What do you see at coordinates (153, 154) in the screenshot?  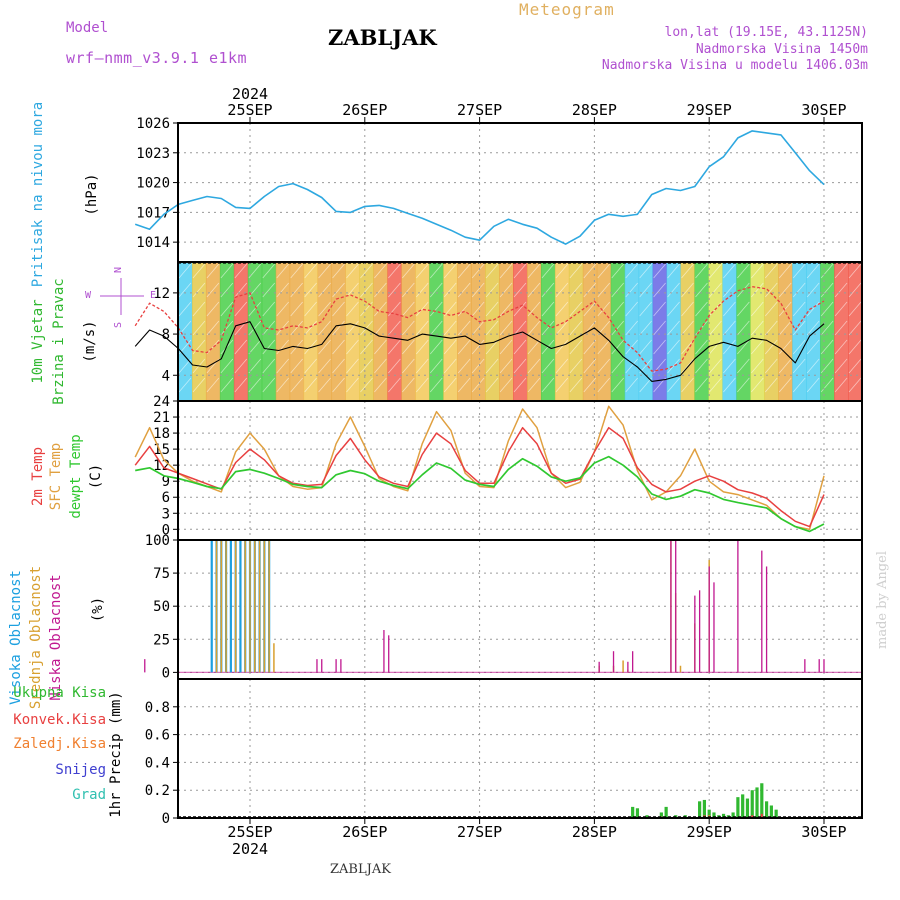 I see `ytick-label-pressure: 1023` at bounding box center [153, 154].